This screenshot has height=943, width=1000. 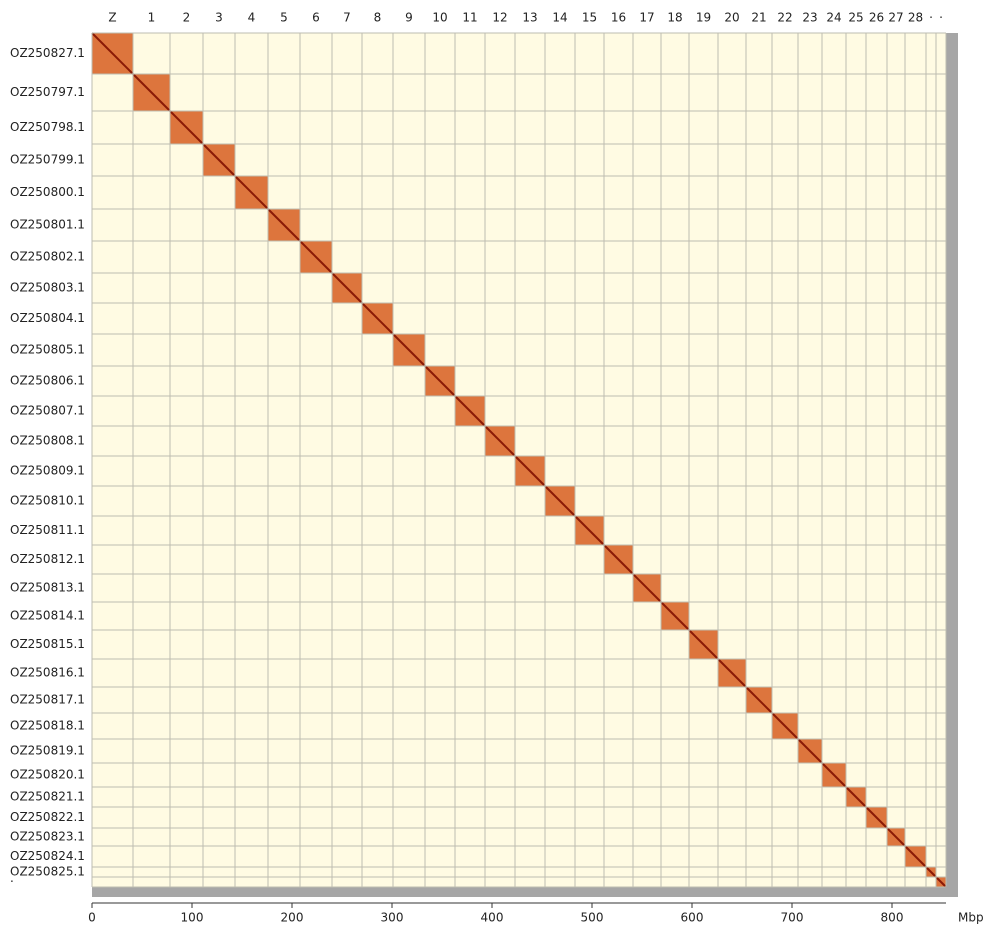 What do you see at coordinates (47, 530) in the screenshot?
I see `left-label: OZ250811.1` at bounding box center [47, 530].